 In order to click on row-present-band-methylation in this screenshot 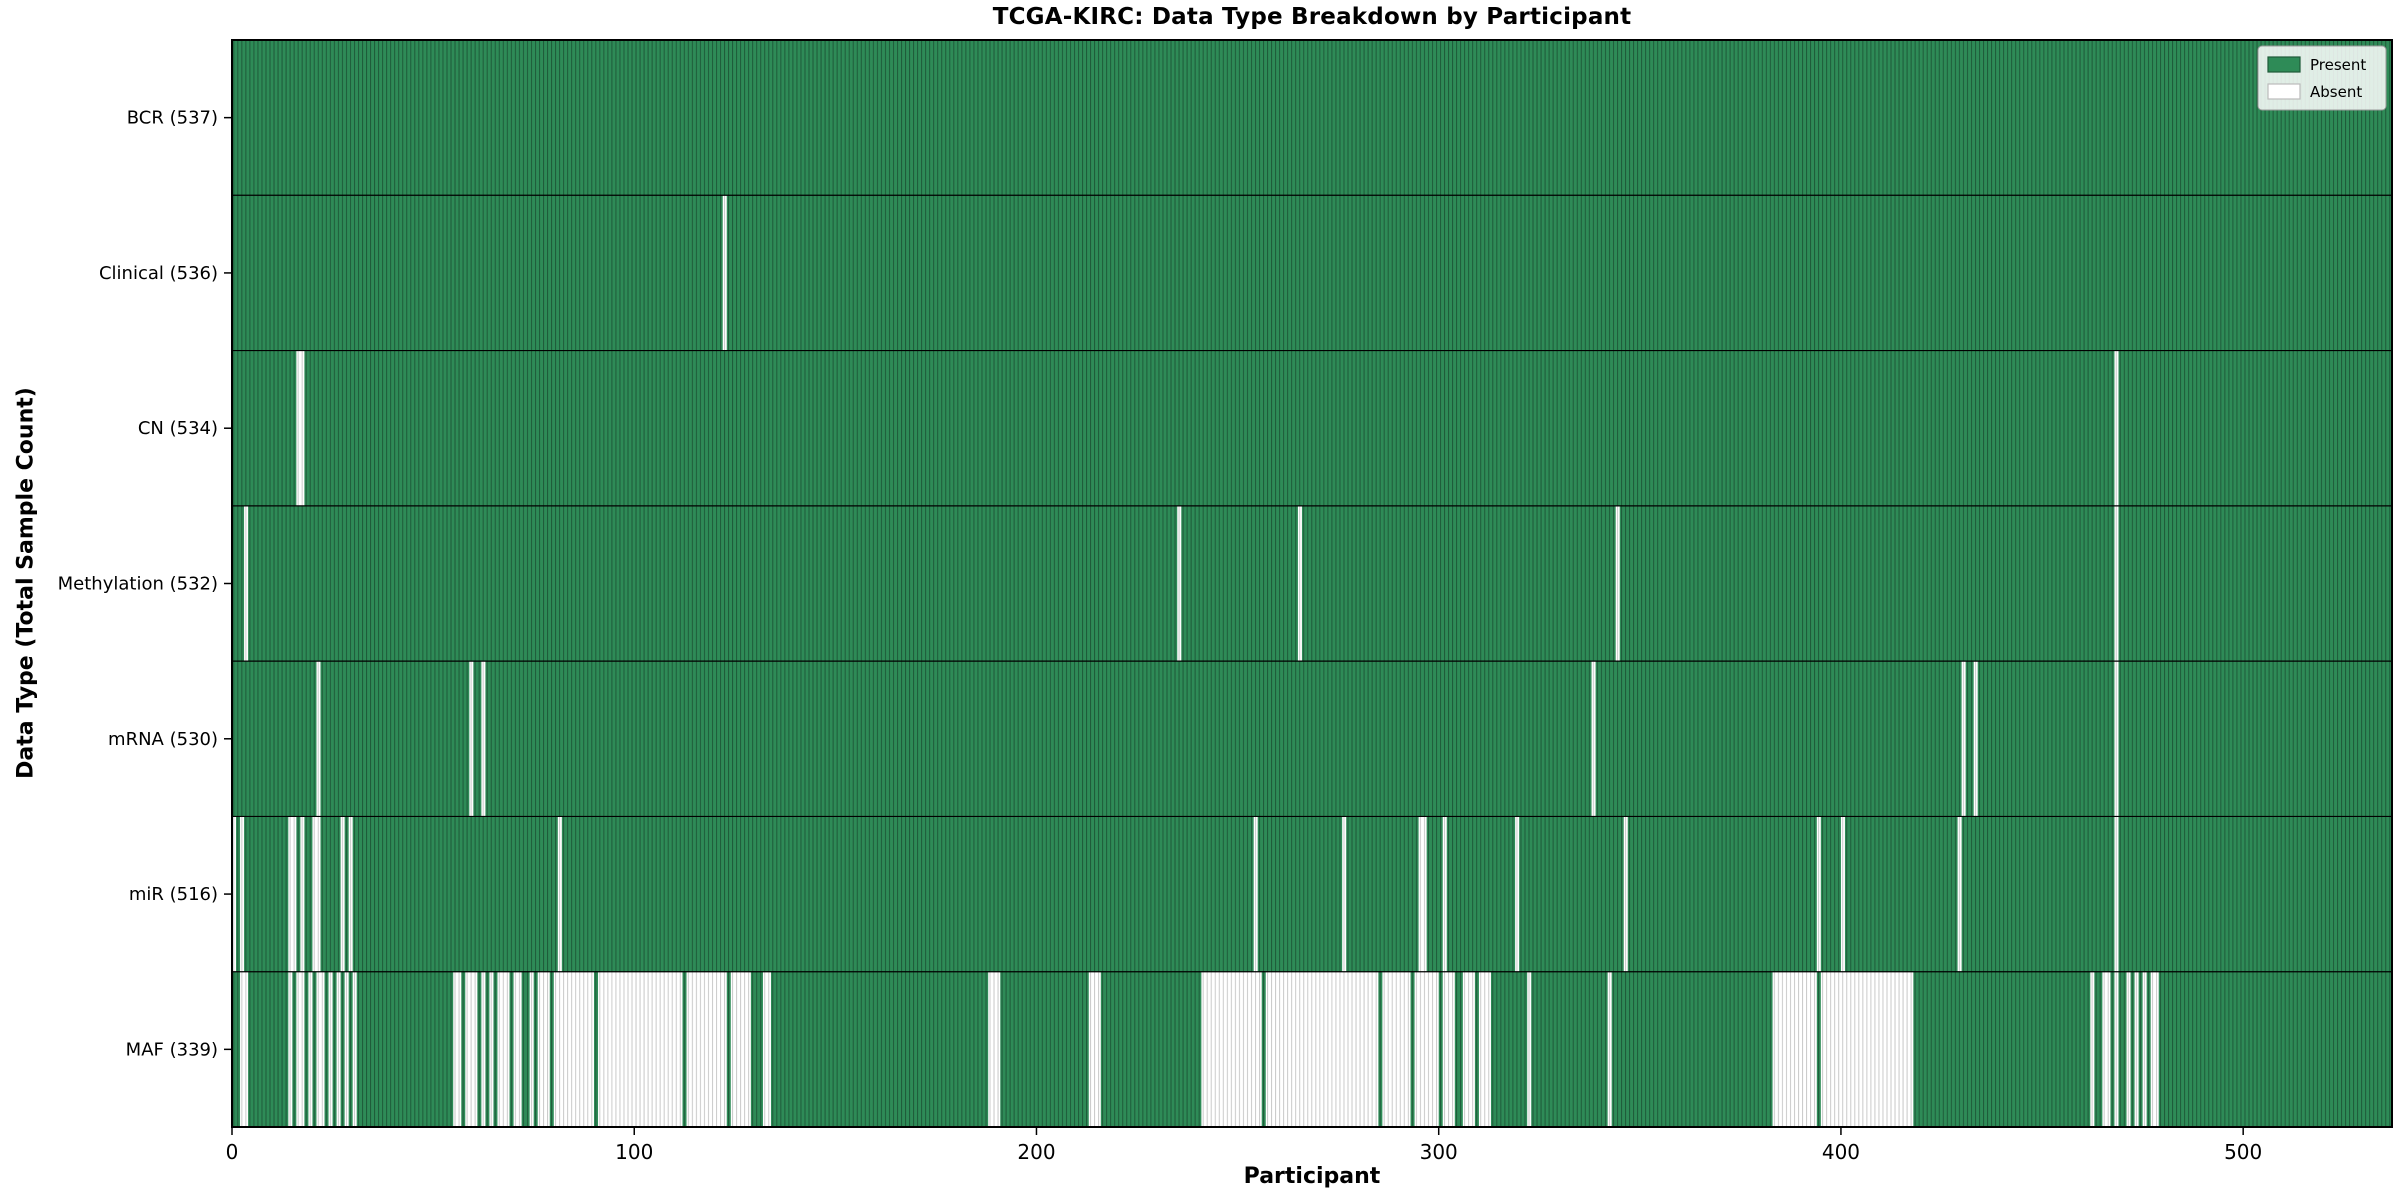, I will do `click(1312, 583)`.